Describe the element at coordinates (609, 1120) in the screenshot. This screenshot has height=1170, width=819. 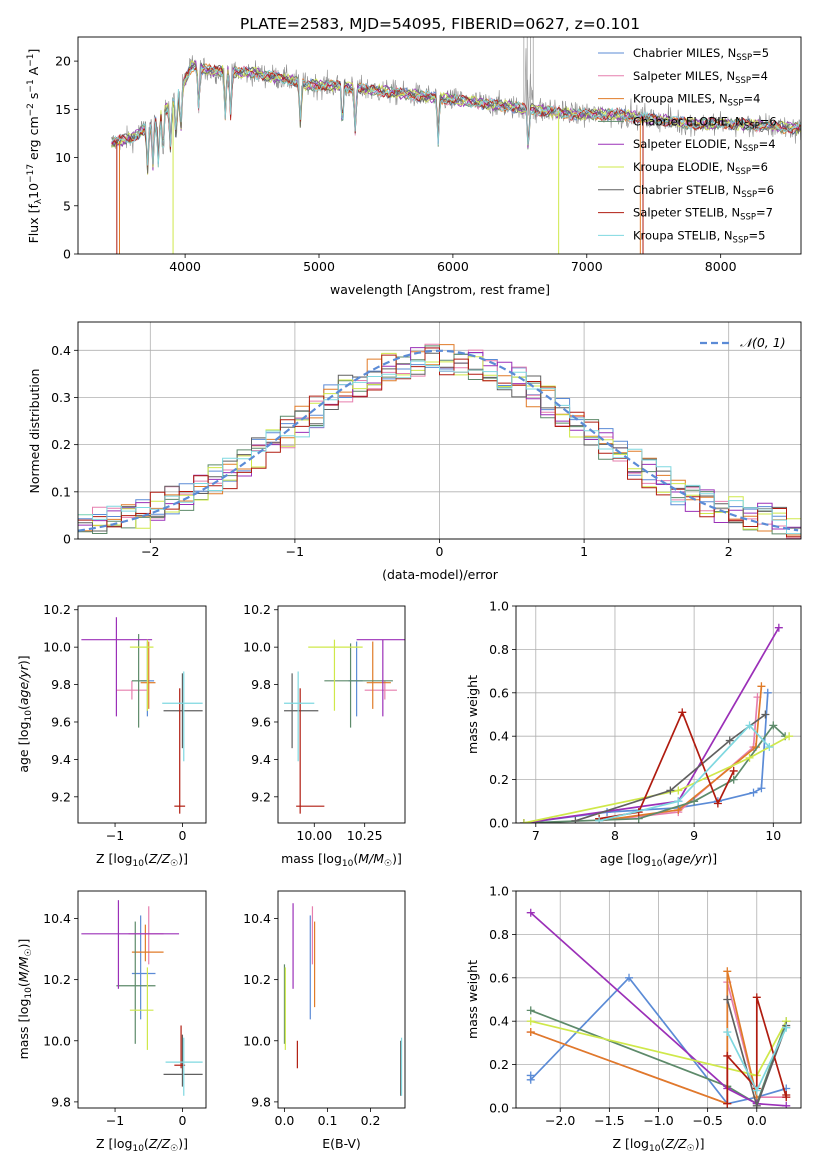
I see `x-tick-label: −1.5` at that location.